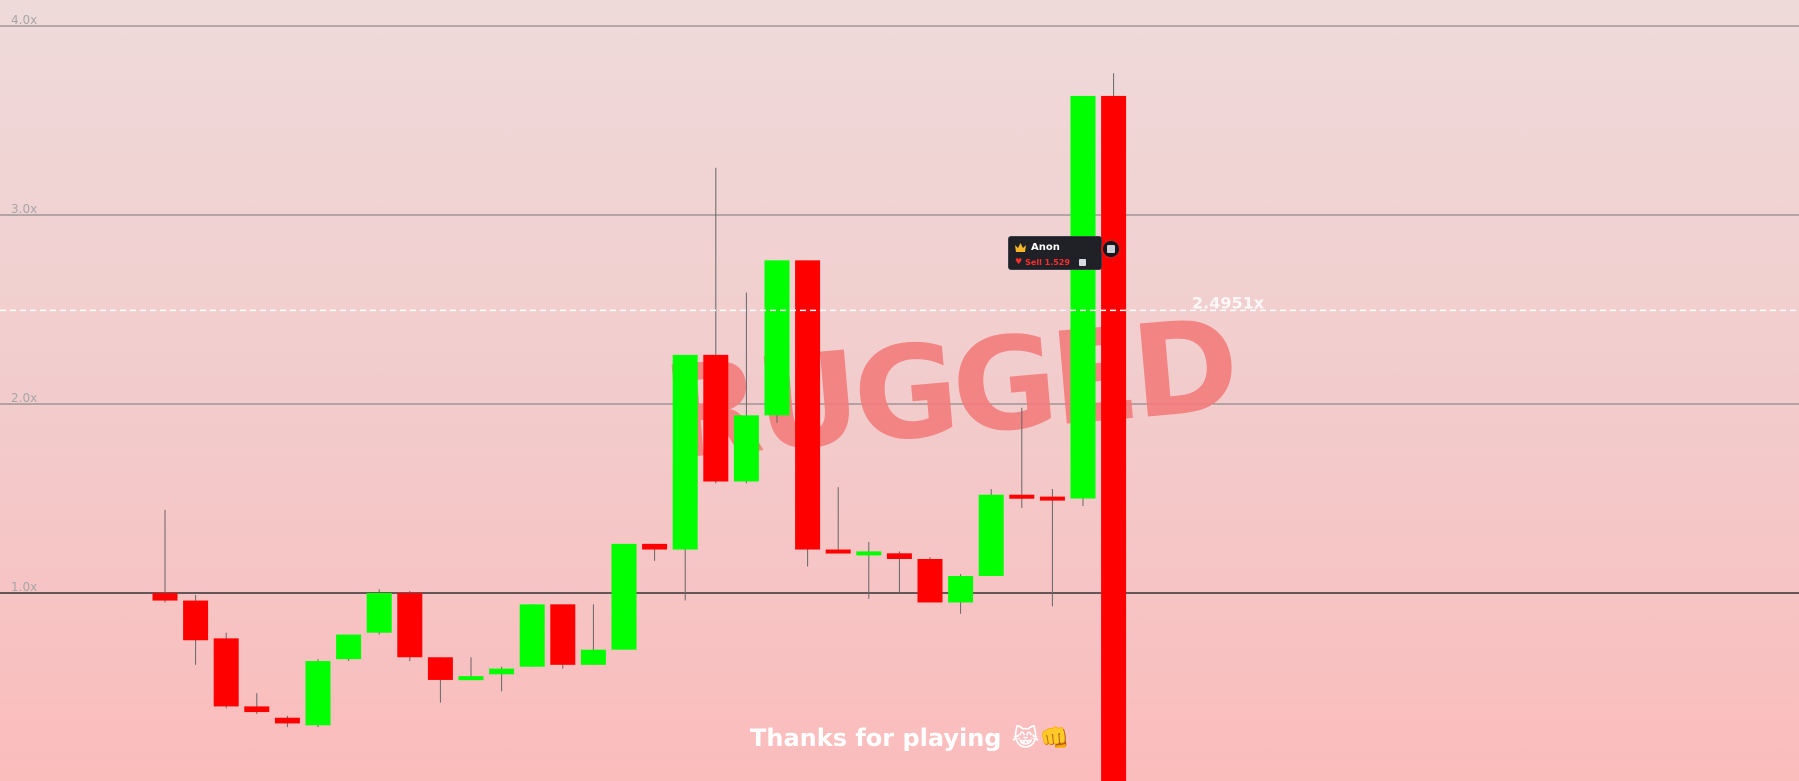 The width and height of the screenshot is (1799, 781). I want to click on crown-icon, so click(1020, 247).